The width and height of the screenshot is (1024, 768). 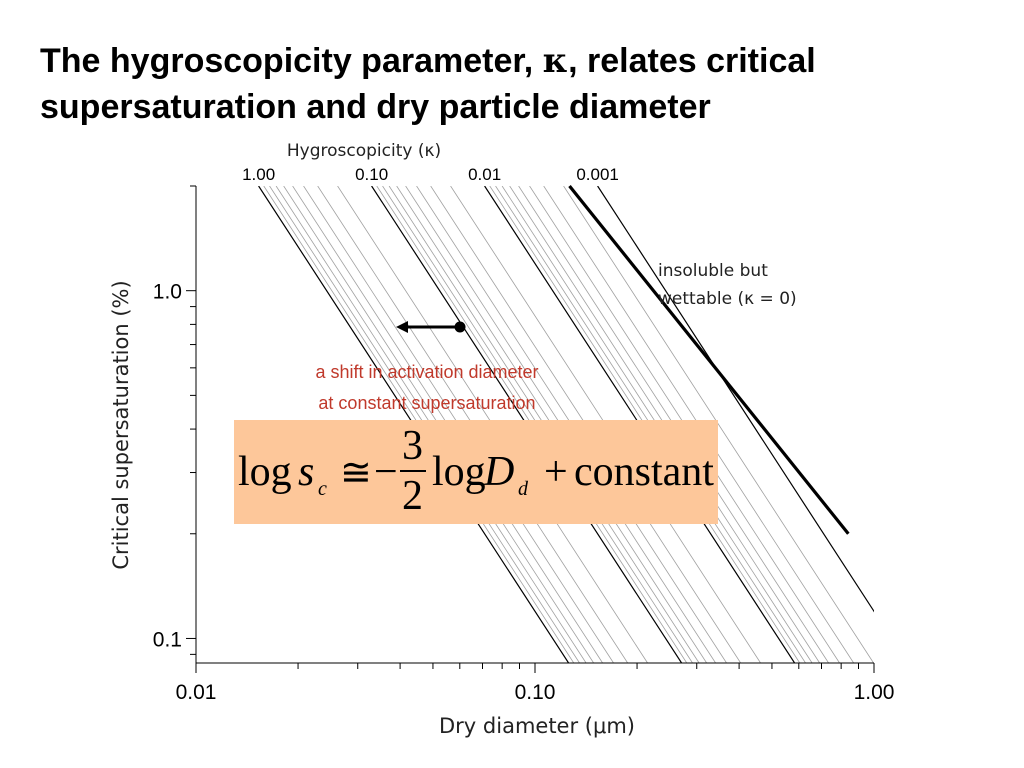 I want to click on title-line1-b: , relates critical, so click(x=692, y=61).